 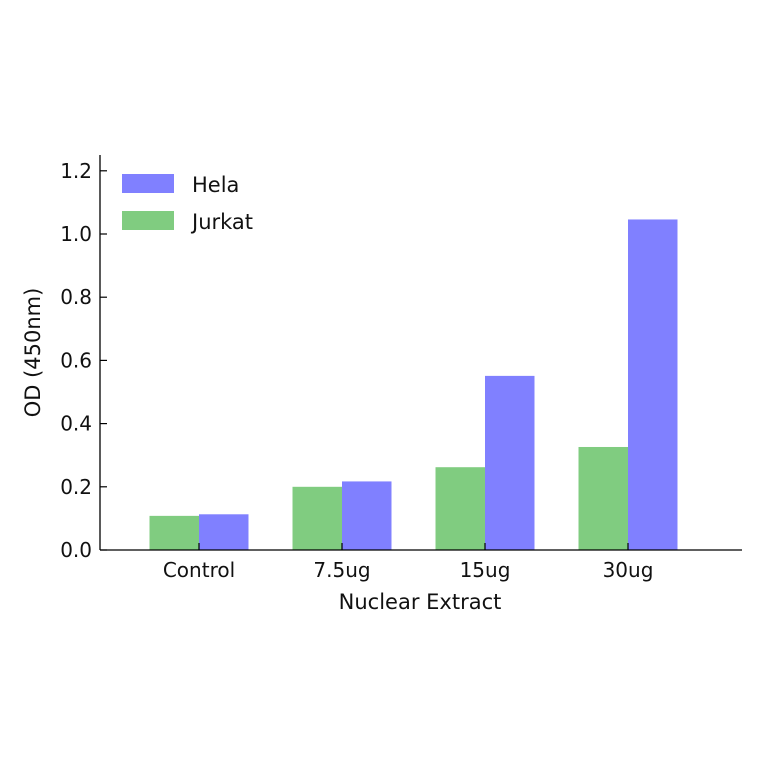 I want to click on legend-swatch-jurkat, so click(x=148, y=220).